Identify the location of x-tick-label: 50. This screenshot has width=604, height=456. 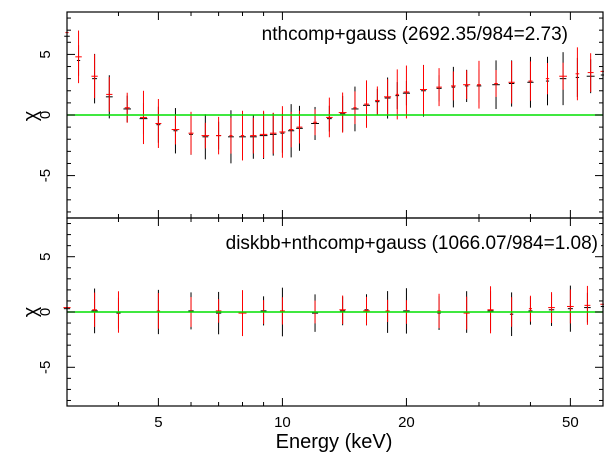
(570, 422).